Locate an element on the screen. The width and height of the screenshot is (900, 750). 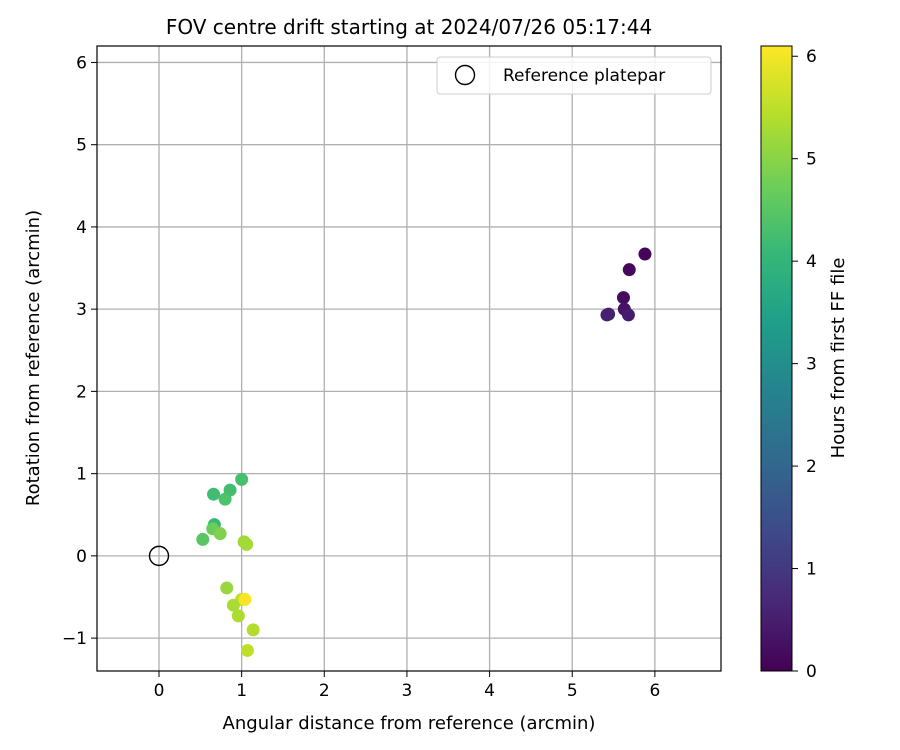
y-axis-ticks: −1 0 1 2 3 4 5 6 is located at coordinates (79, 351).